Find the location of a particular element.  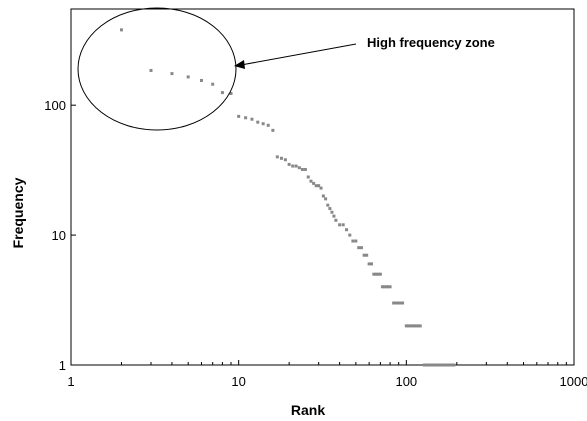

x-tick-label: 1000 is located at coordinates (573, 381).